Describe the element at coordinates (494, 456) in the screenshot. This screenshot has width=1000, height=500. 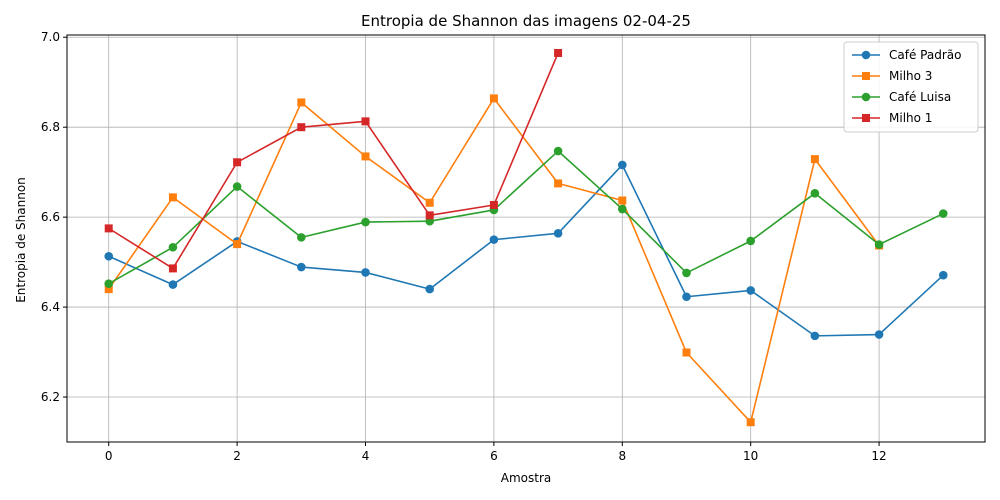
I see `x-tick-label: 6` at that location.